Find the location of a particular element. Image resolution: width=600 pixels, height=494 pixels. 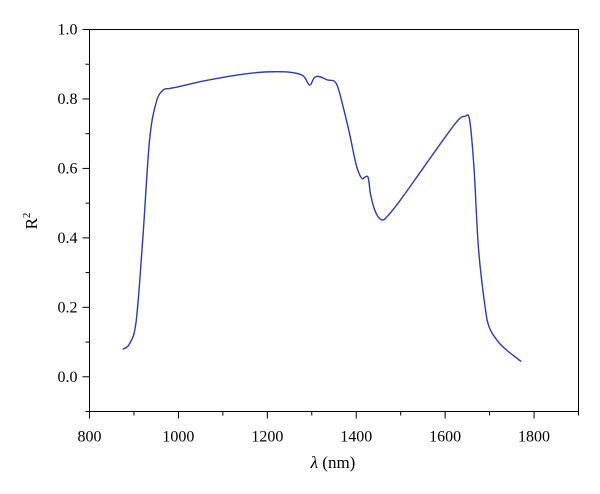

x-axis-title: λ (nm) is located at coordinates (333, 462).